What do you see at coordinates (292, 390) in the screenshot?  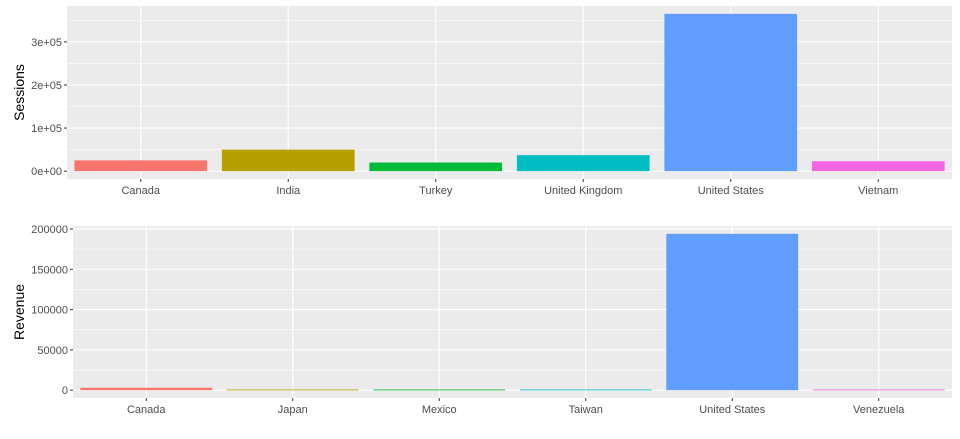 I see `revenue-bar-japan` at bounding box center [292, 390].